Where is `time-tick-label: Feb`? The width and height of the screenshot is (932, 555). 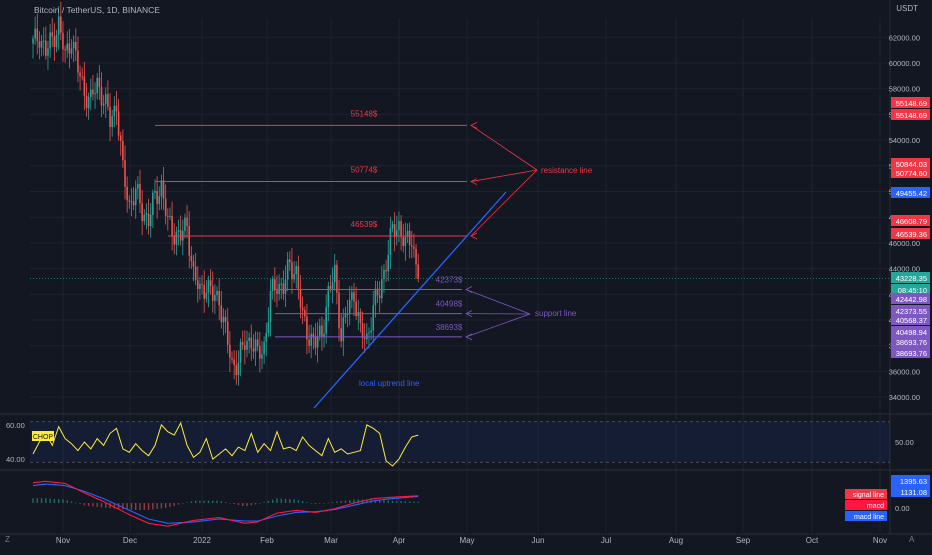
time-tick-label: Feb is located at coordinates (267, 540).